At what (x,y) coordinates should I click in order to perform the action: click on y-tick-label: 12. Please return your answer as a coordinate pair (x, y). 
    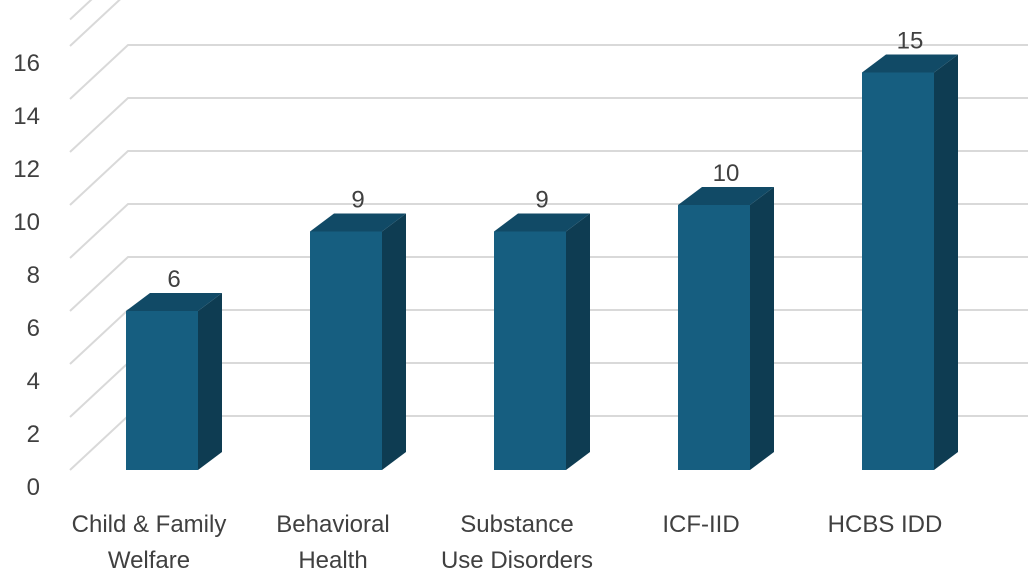
    Looking at the image, I should click on (26, 169).